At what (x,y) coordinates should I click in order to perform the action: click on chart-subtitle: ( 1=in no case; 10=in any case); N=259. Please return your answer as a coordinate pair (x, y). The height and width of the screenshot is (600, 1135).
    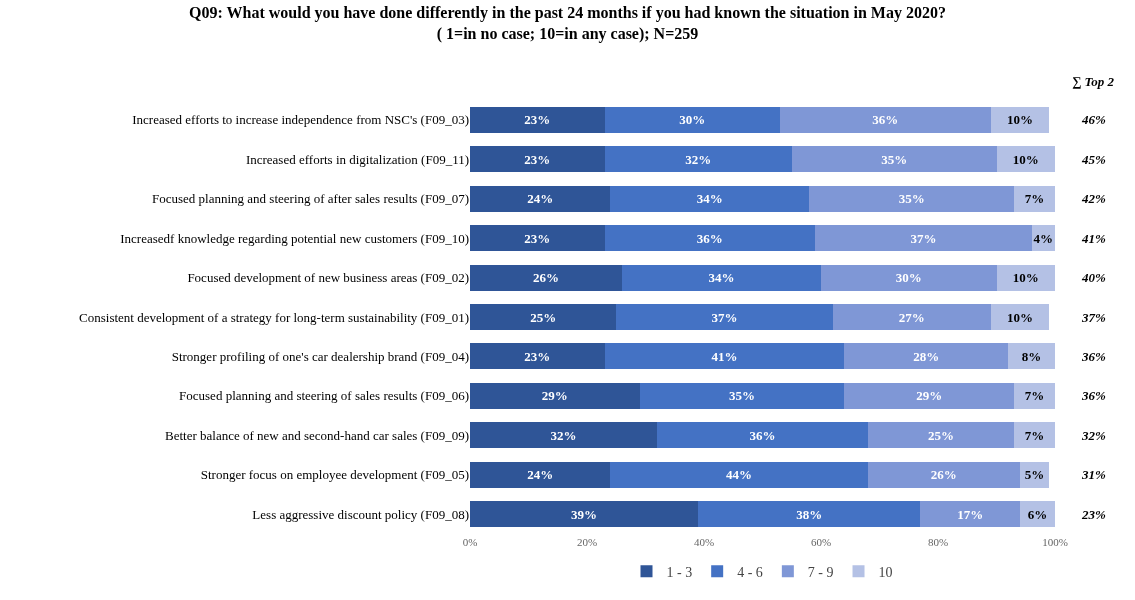
    Looking at the image, I should click on (567, 33).